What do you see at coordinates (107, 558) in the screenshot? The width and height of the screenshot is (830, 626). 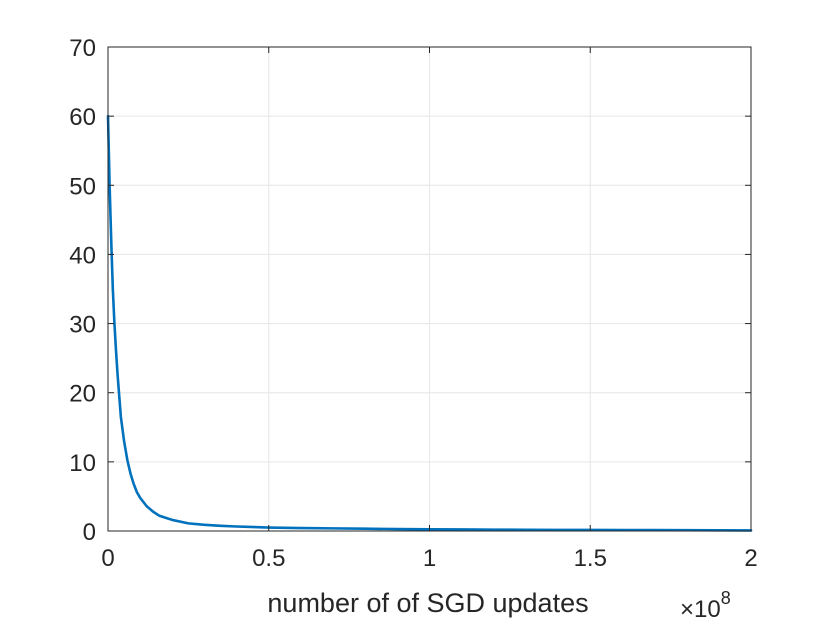 I see `x-tick-label: 0` at bounding box center [107, 558].